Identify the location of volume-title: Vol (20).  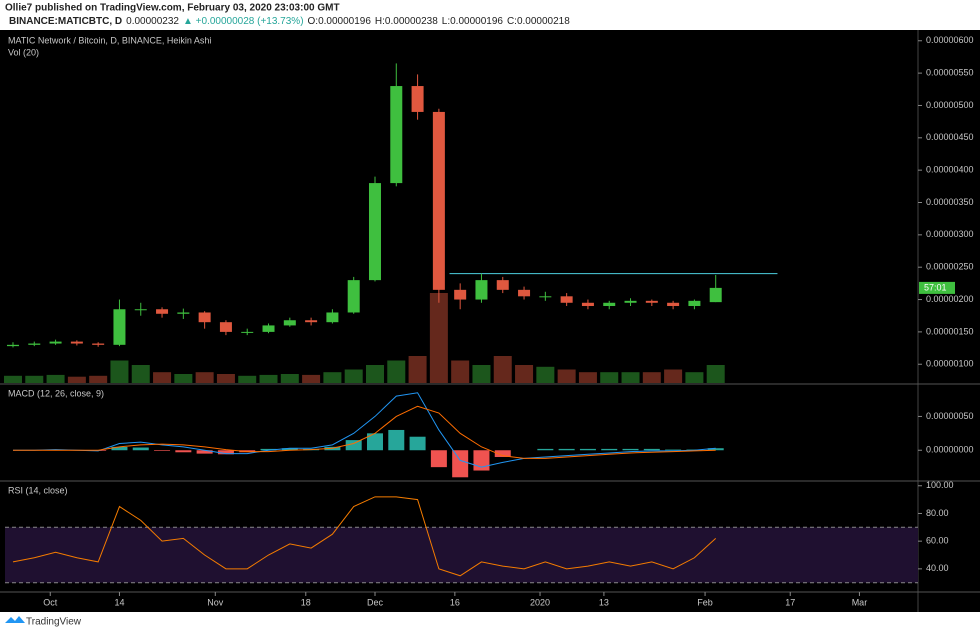
(23, 52).